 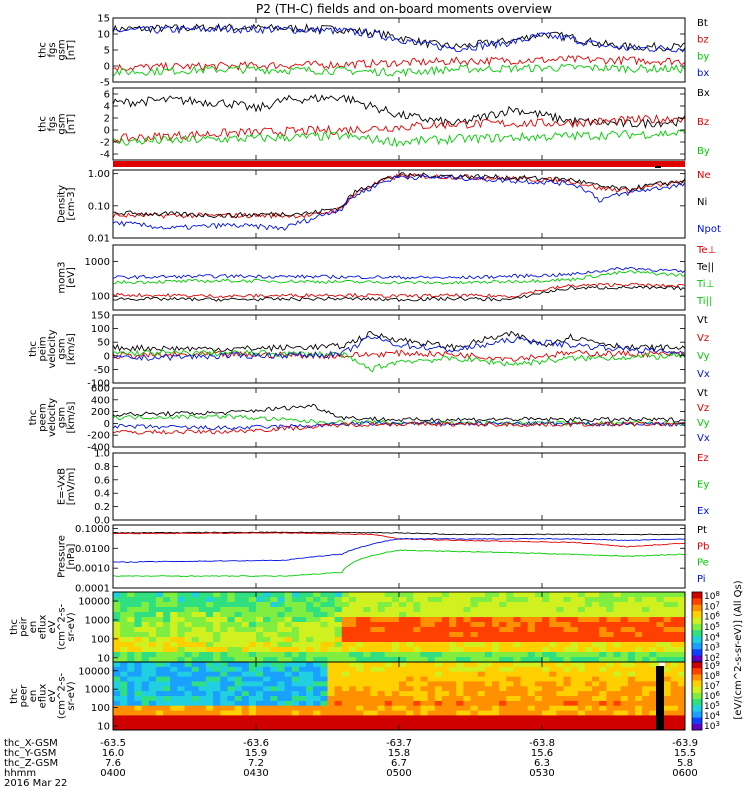 What do you see at coordinates (52, 695) in the screenshot?
I see `y-axis-label: eV` at bounding box center [52, 695].